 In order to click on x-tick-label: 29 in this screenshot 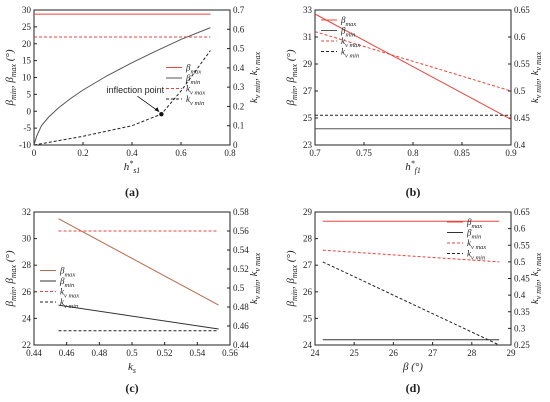, I will do `click(512, 353)`.